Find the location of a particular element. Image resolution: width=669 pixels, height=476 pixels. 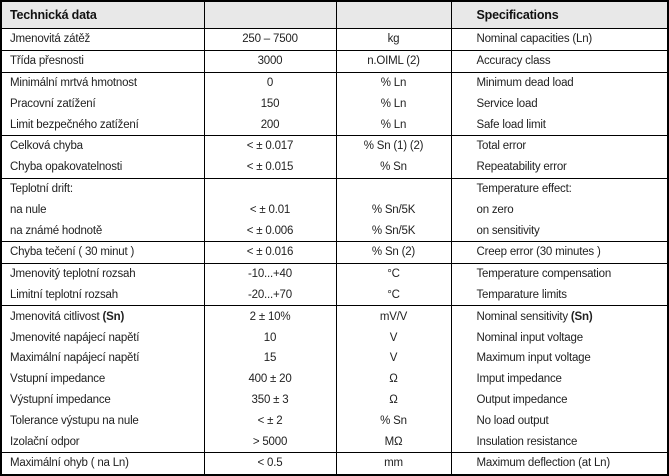

czech-label: Chyba tečení ( 30 minut ) is located at coordinates (72, 252).